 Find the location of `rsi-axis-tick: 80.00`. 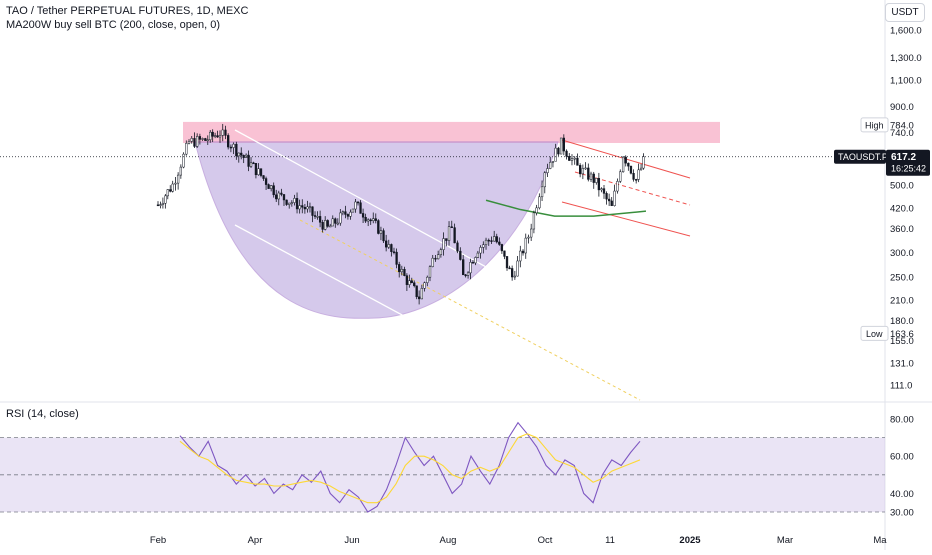

rsi-axis-tick: 80.00 is located at coordinates (902, 420).